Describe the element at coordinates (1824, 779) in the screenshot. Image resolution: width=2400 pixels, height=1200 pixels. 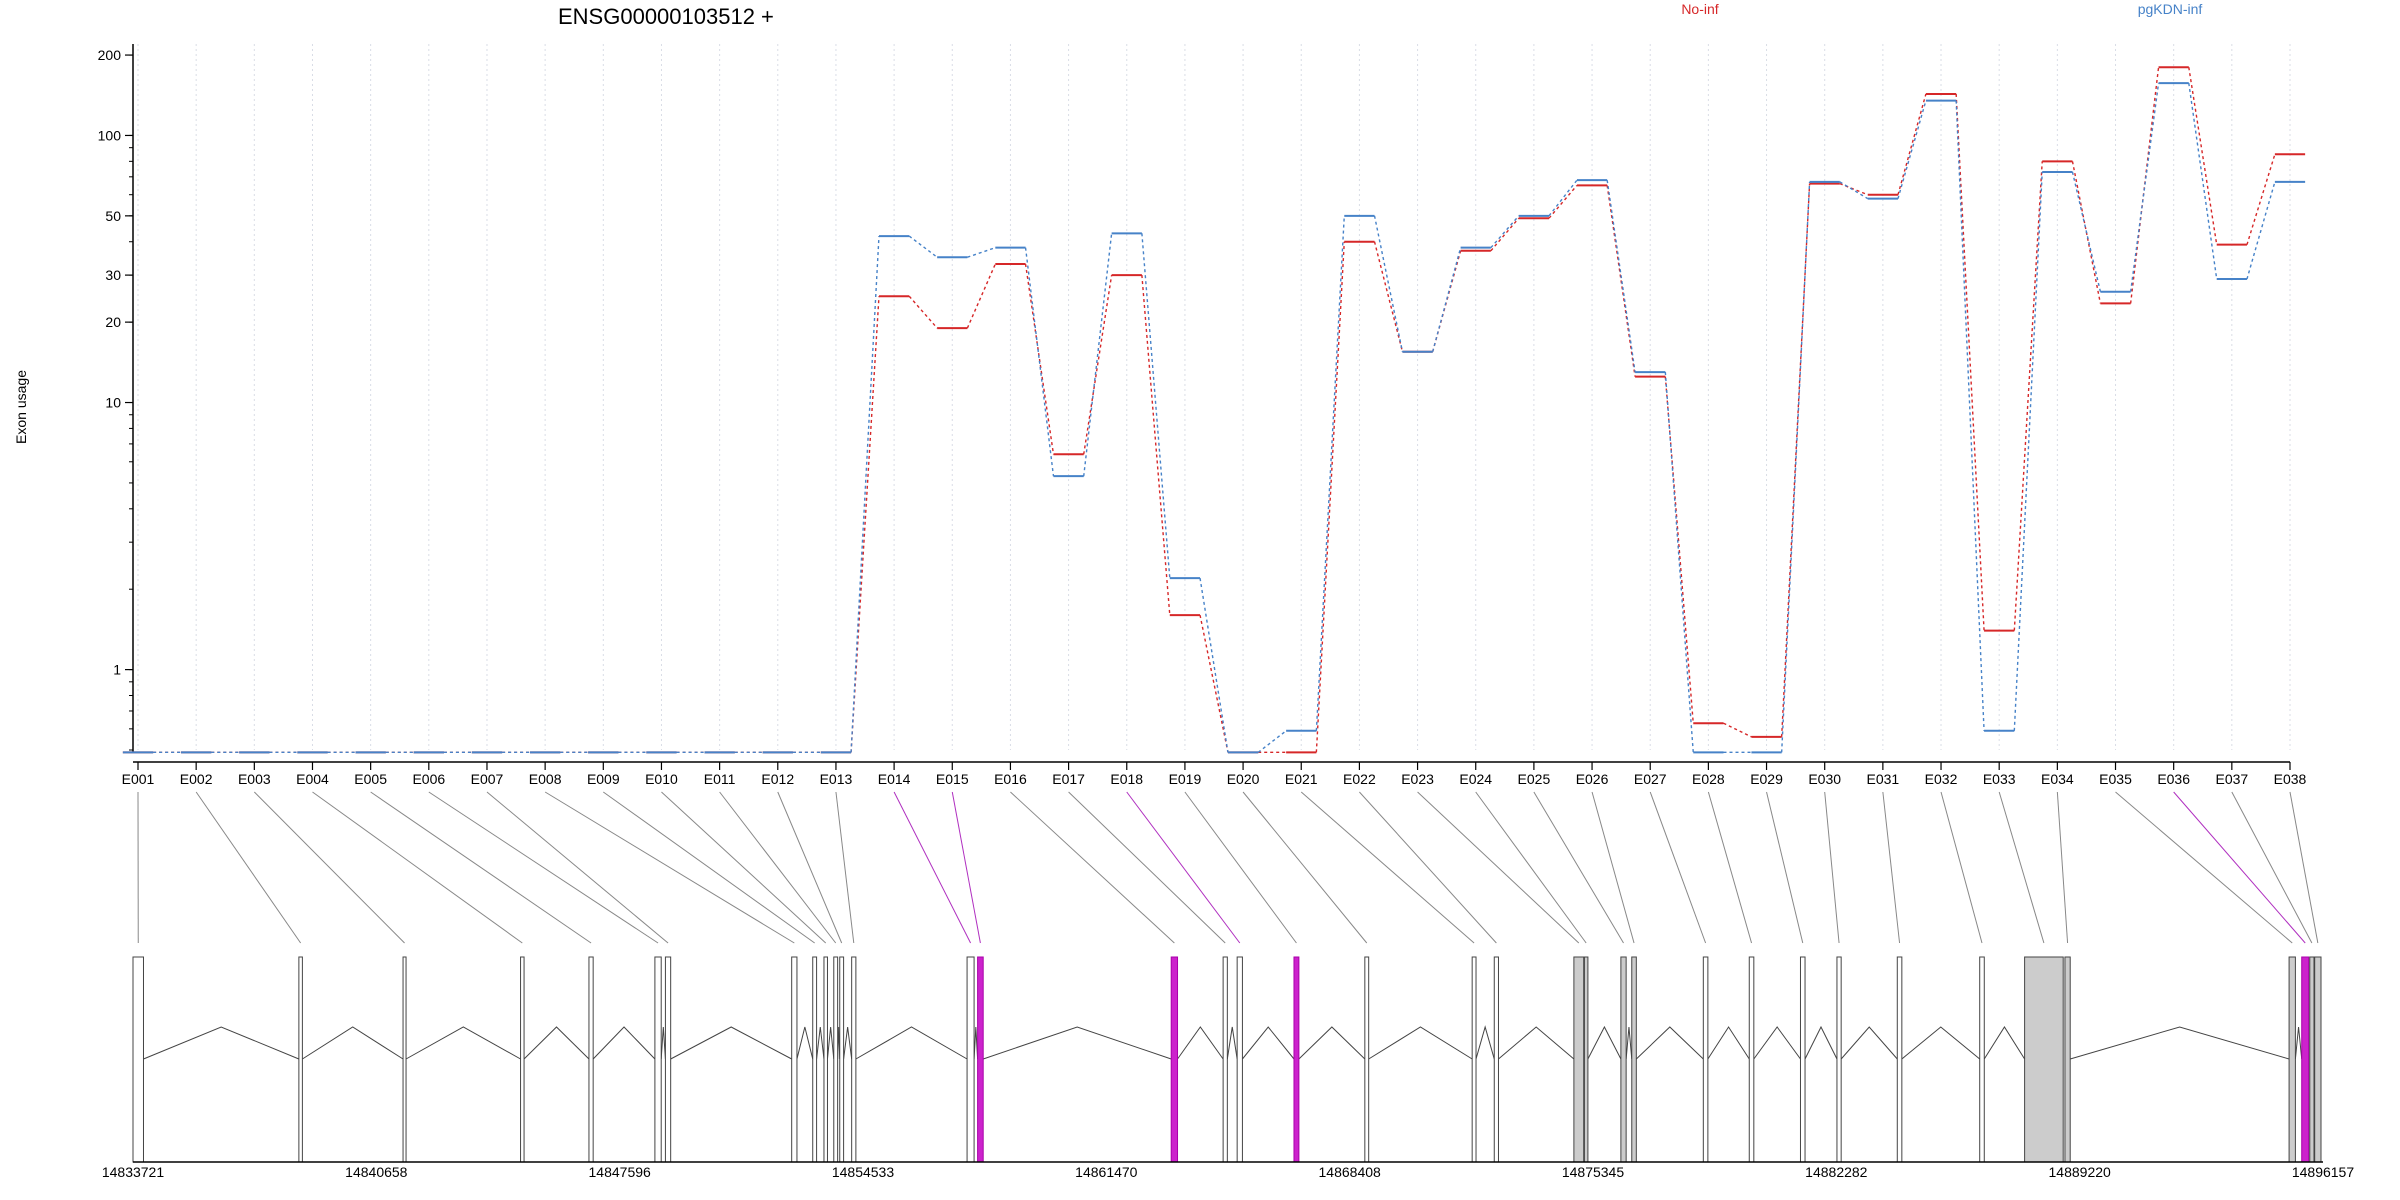
I see `x-tick-label: E030` at that location.